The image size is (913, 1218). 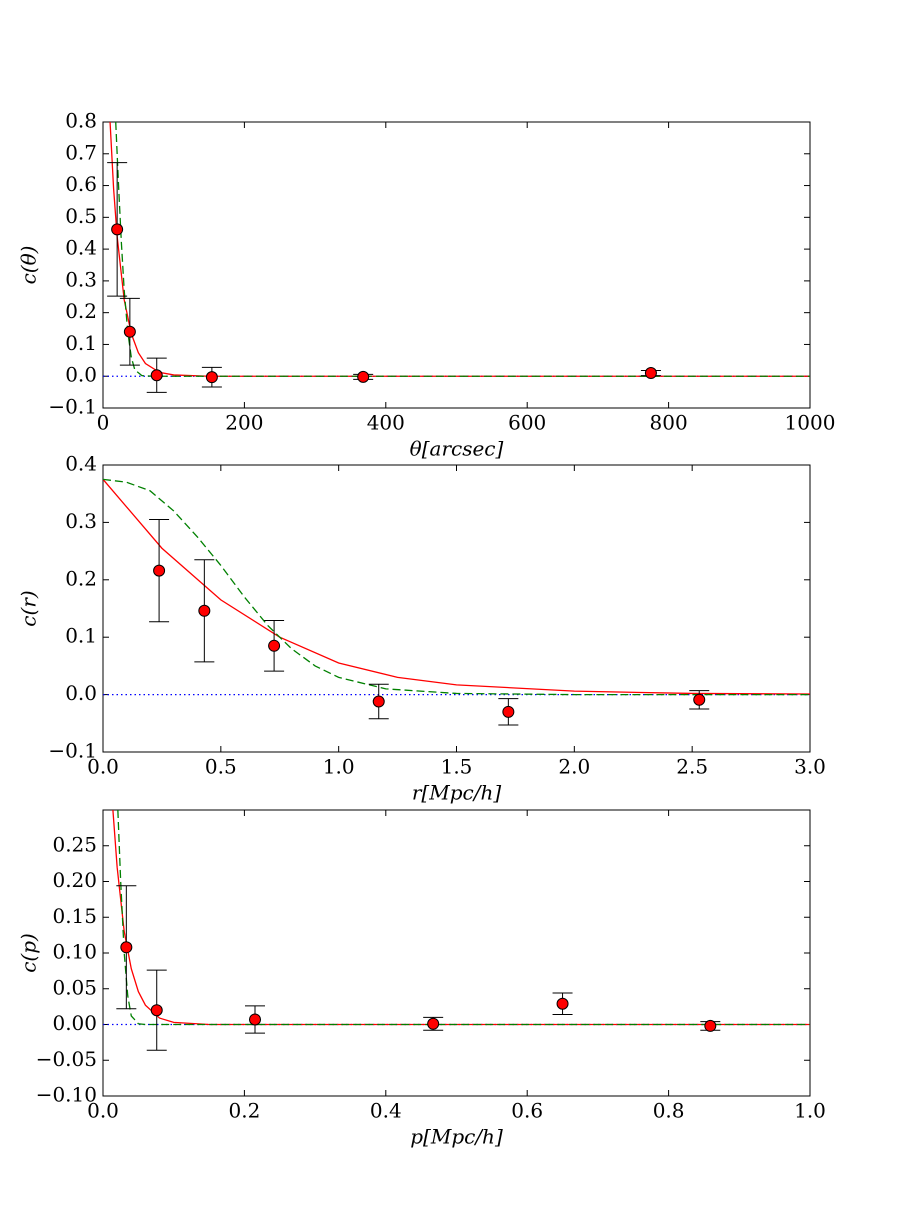 What do you see at coordinates (81, 216) in the screenshot?
I see `y-tick-label: 0.5` at bounding box center [81, 216].